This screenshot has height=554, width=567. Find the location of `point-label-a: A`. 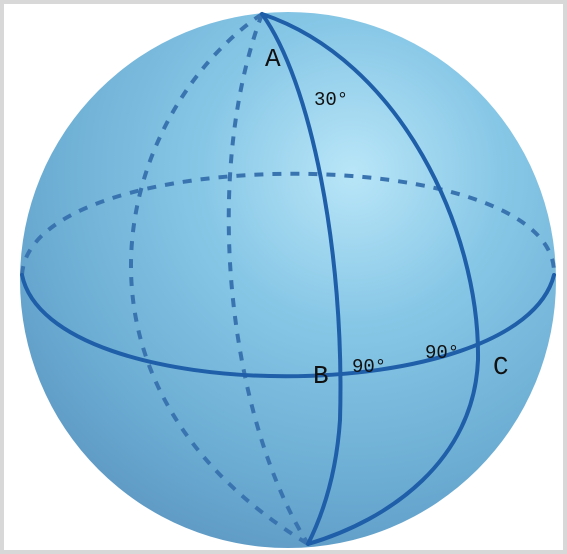

point-label-a: A is located at coordinates (273, 59).